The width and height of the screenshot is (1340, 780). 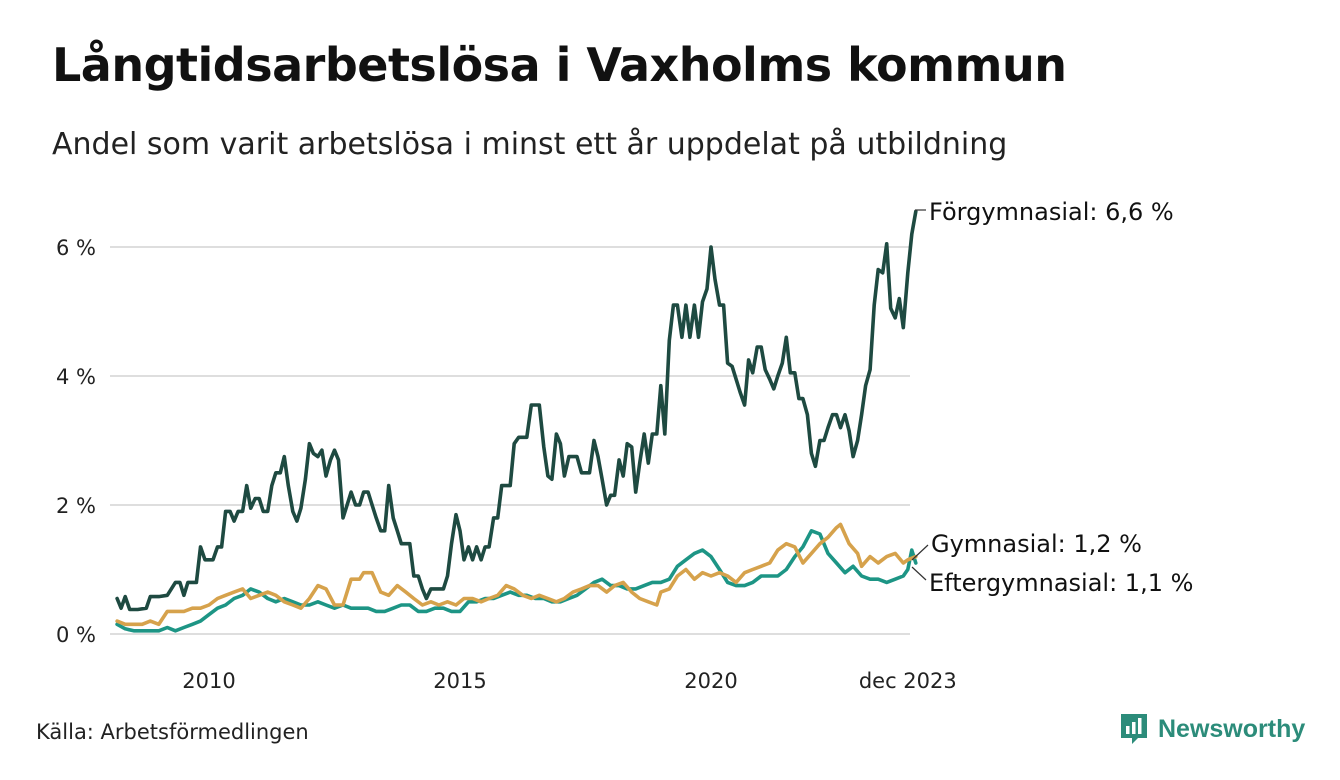 What do you see at coordinates (172, 732) in the screenshot?
I see `source-note: Källa: Arbetsförmedlingen` at bounding box center [172, 732].